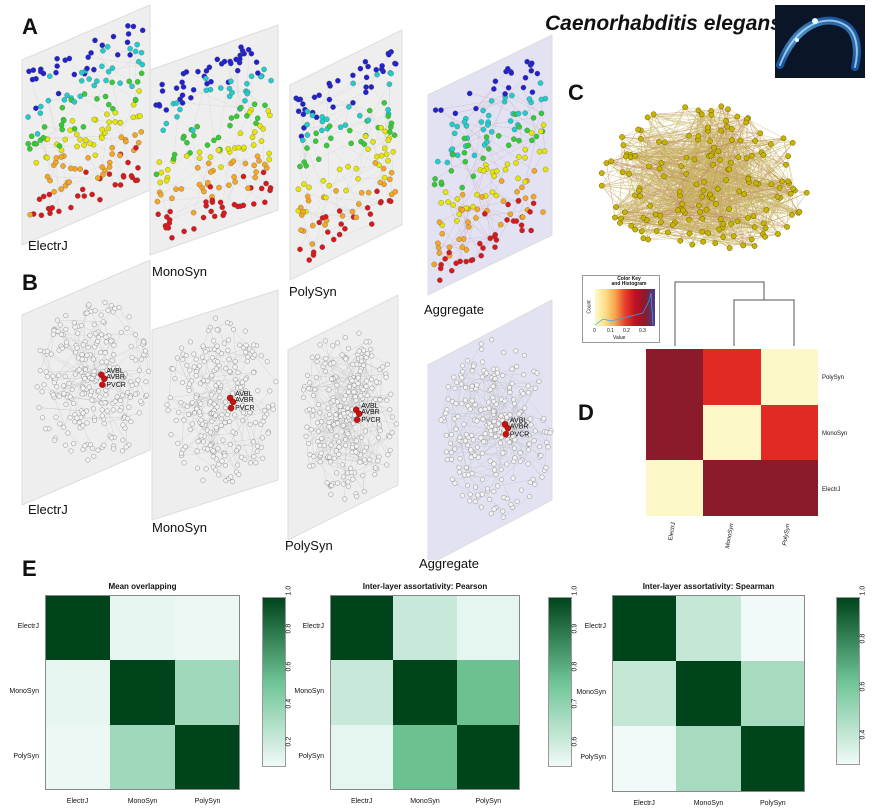 The width and height of the screenshot is (872, 810). Describe the element at coordinates (179, 527) in the screenshot. I see `panel-b-label-monosyn: MonoSyn` at that location.